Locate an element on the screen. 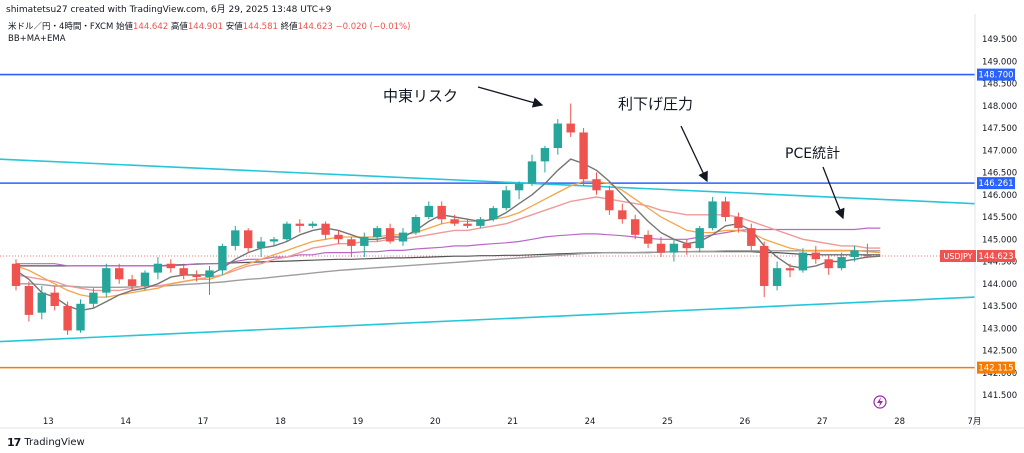 This screenshot has width=1024, height=453. level-price-text: 142.115 is located at coordinates (995, 369).